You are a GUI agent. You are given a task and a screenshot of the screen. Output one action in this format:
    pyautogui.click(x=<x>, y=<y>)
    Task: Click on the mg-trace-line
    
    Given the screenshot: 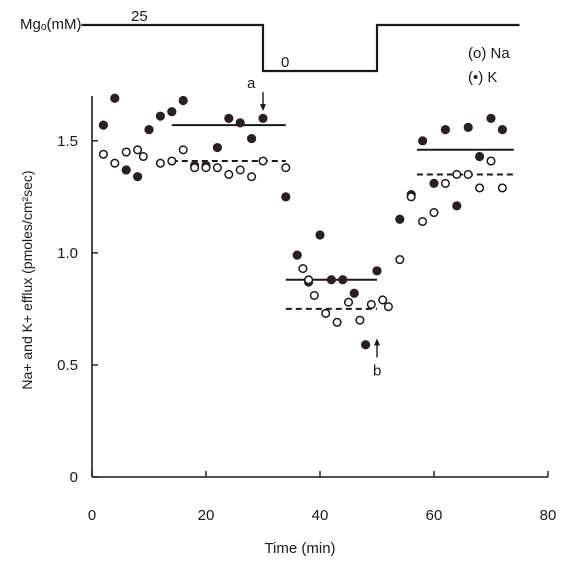 What is the action you would take?
    pyautogui.click(x=300, y=48)
    